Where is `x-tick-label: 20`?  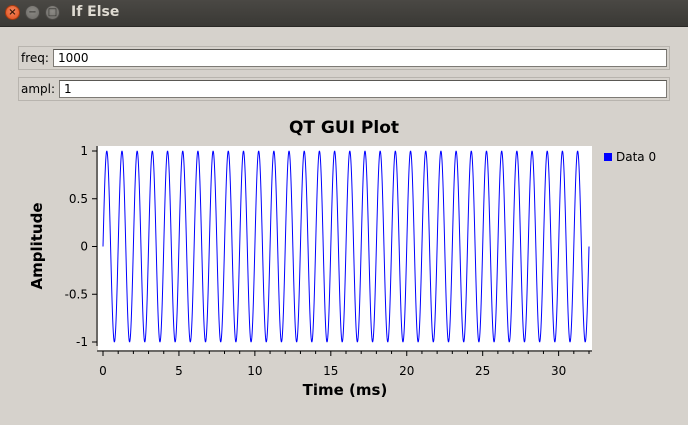 x-tick-label: 20 is located at coordinates (406, 371).